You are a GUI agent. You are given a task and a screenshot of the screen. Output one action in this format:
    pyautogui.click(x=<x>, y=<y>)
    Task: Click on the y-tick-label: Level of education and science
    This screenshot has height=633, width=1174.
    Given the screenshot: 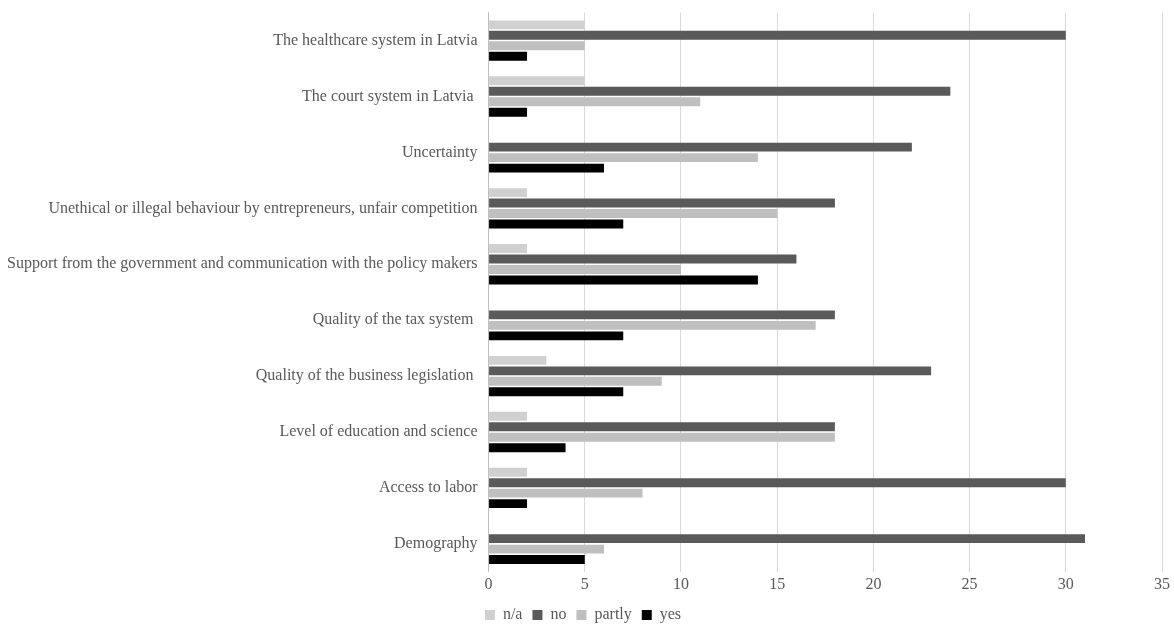 What is the action you would take?
    pyautogui.click(x=378, y=431)
    